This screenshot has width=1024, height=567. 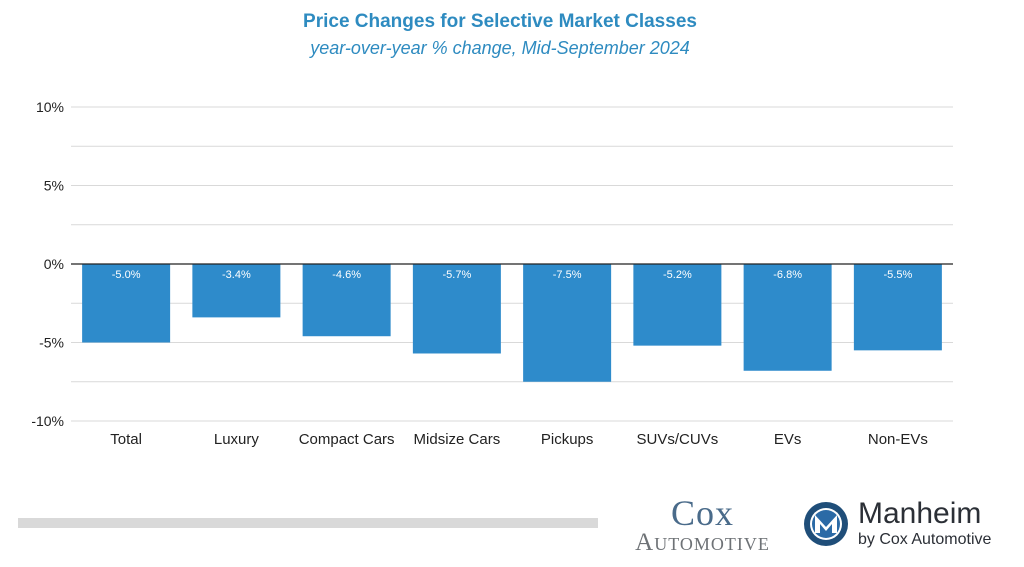 I want to click on data-label: -6.8%, so click(x=787, y=275).